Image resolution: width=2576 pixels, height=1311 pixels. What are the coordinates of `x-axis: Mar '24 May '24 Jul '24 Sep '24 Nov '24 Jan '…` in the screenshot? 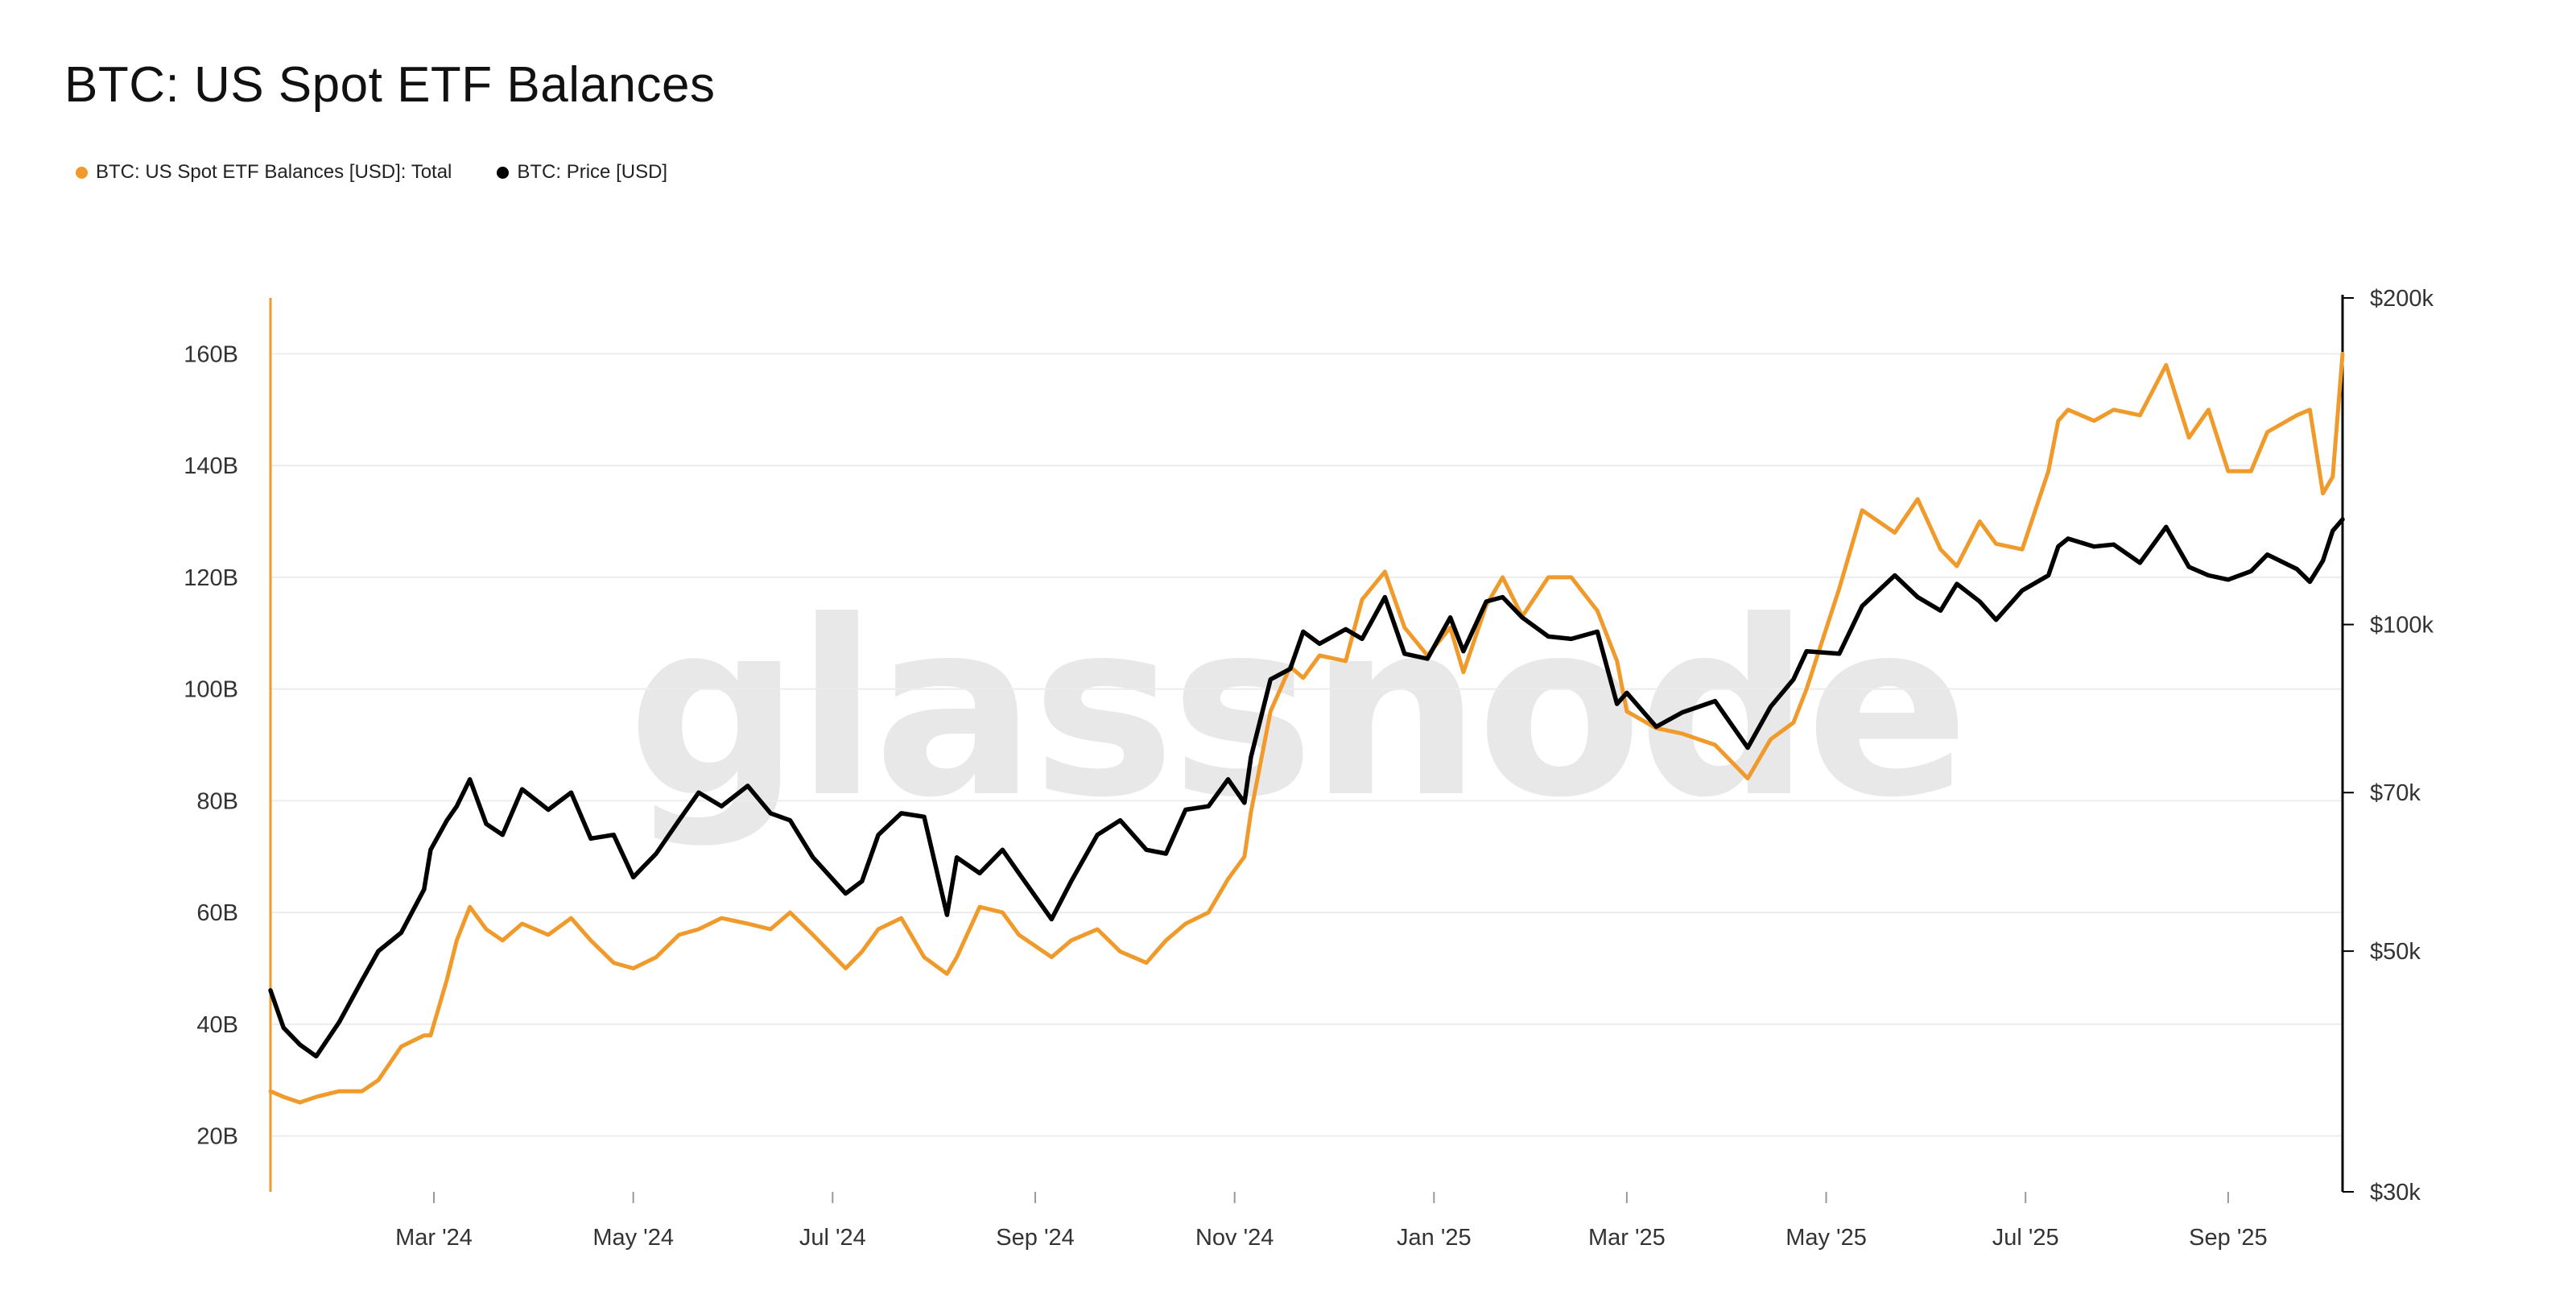 It's located at (1331, 1221).